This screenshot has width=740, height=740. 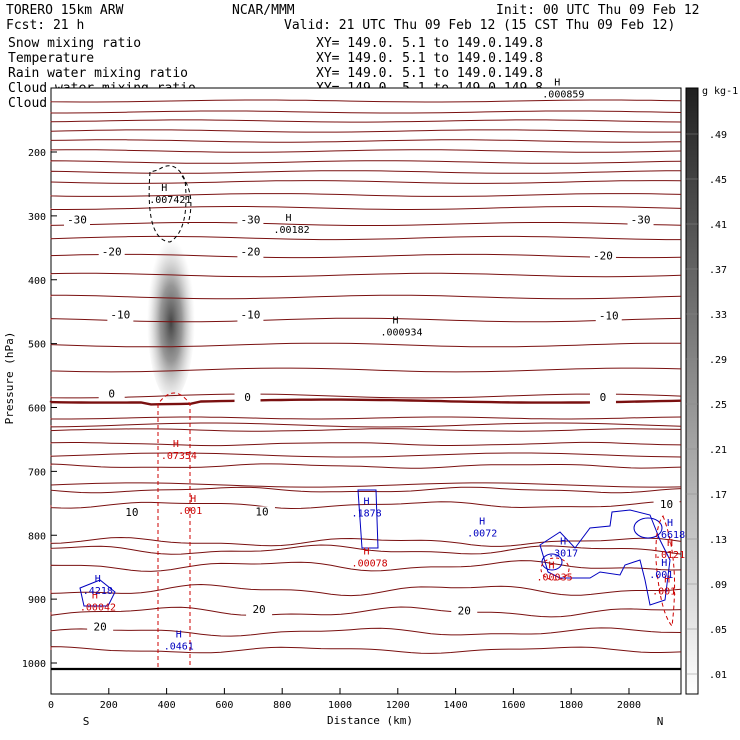 What do you see at coordinates (109, 705) in the screenshot?
I see `x-tick-label: 200` at bounding box center [109, 705].